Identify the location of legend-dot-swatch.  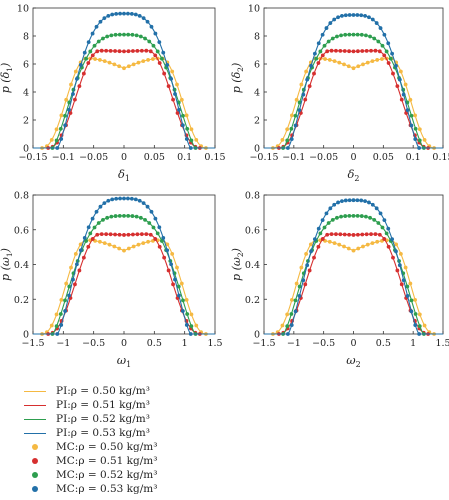
(35, 475).